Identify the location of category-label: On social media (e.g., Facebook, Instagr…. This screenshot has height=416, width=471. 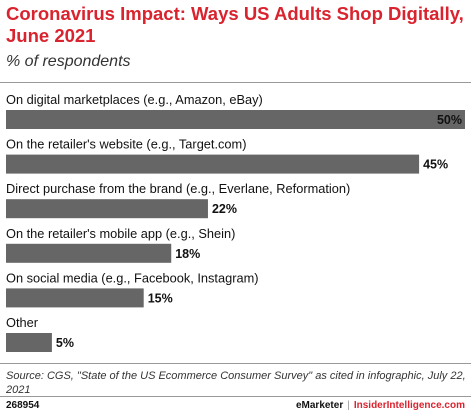
(132, 277).